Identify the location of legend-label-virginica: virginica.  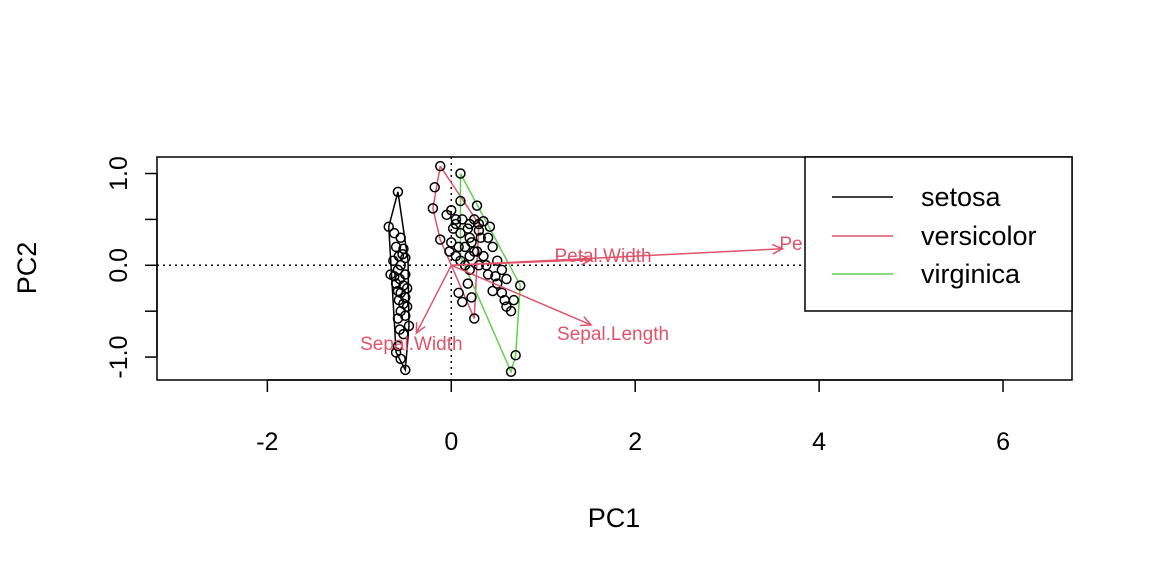
(971, 274).